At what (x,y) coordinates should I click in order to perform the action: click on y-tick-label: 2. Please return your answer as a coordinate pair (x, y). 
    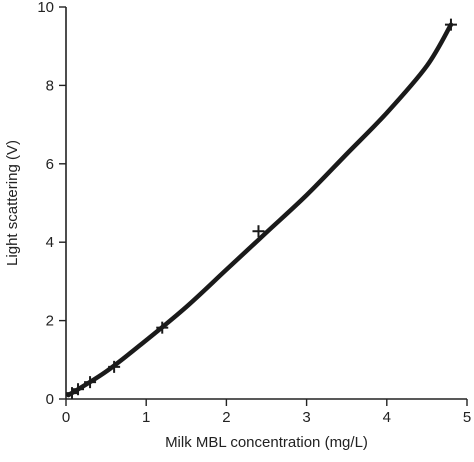
    Looking at the image, I should click on (50, 321).